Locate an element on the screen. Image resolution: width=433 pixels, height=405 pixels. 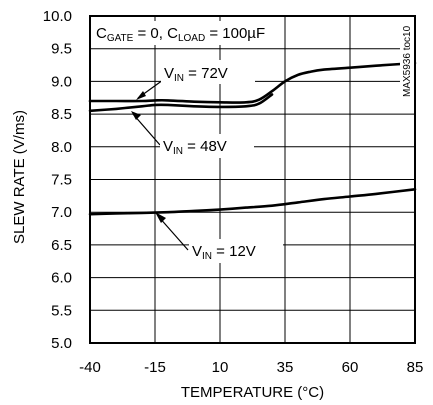
series-line-vin-48v is located at coordinates (181, 103).